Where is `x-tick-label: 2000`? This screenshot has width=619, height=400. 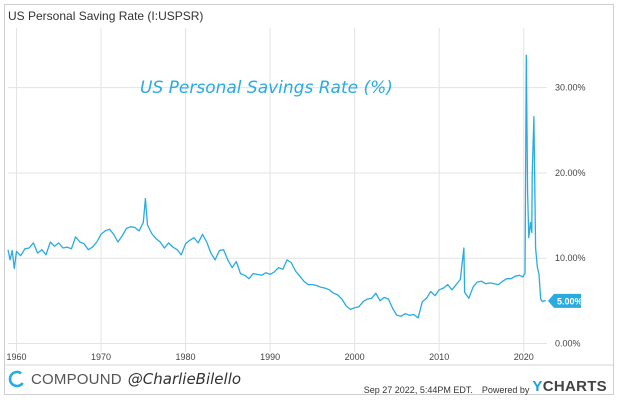
x-tick-label: 2000 is located at coordinates (355, 357).